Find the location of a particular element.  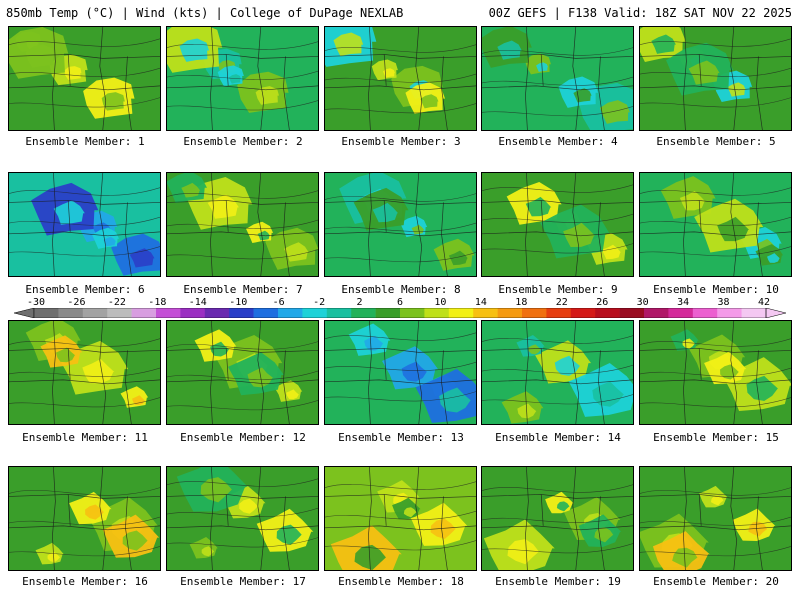

colorbar-tick-label: -6 is located at coordinates (278, 302).